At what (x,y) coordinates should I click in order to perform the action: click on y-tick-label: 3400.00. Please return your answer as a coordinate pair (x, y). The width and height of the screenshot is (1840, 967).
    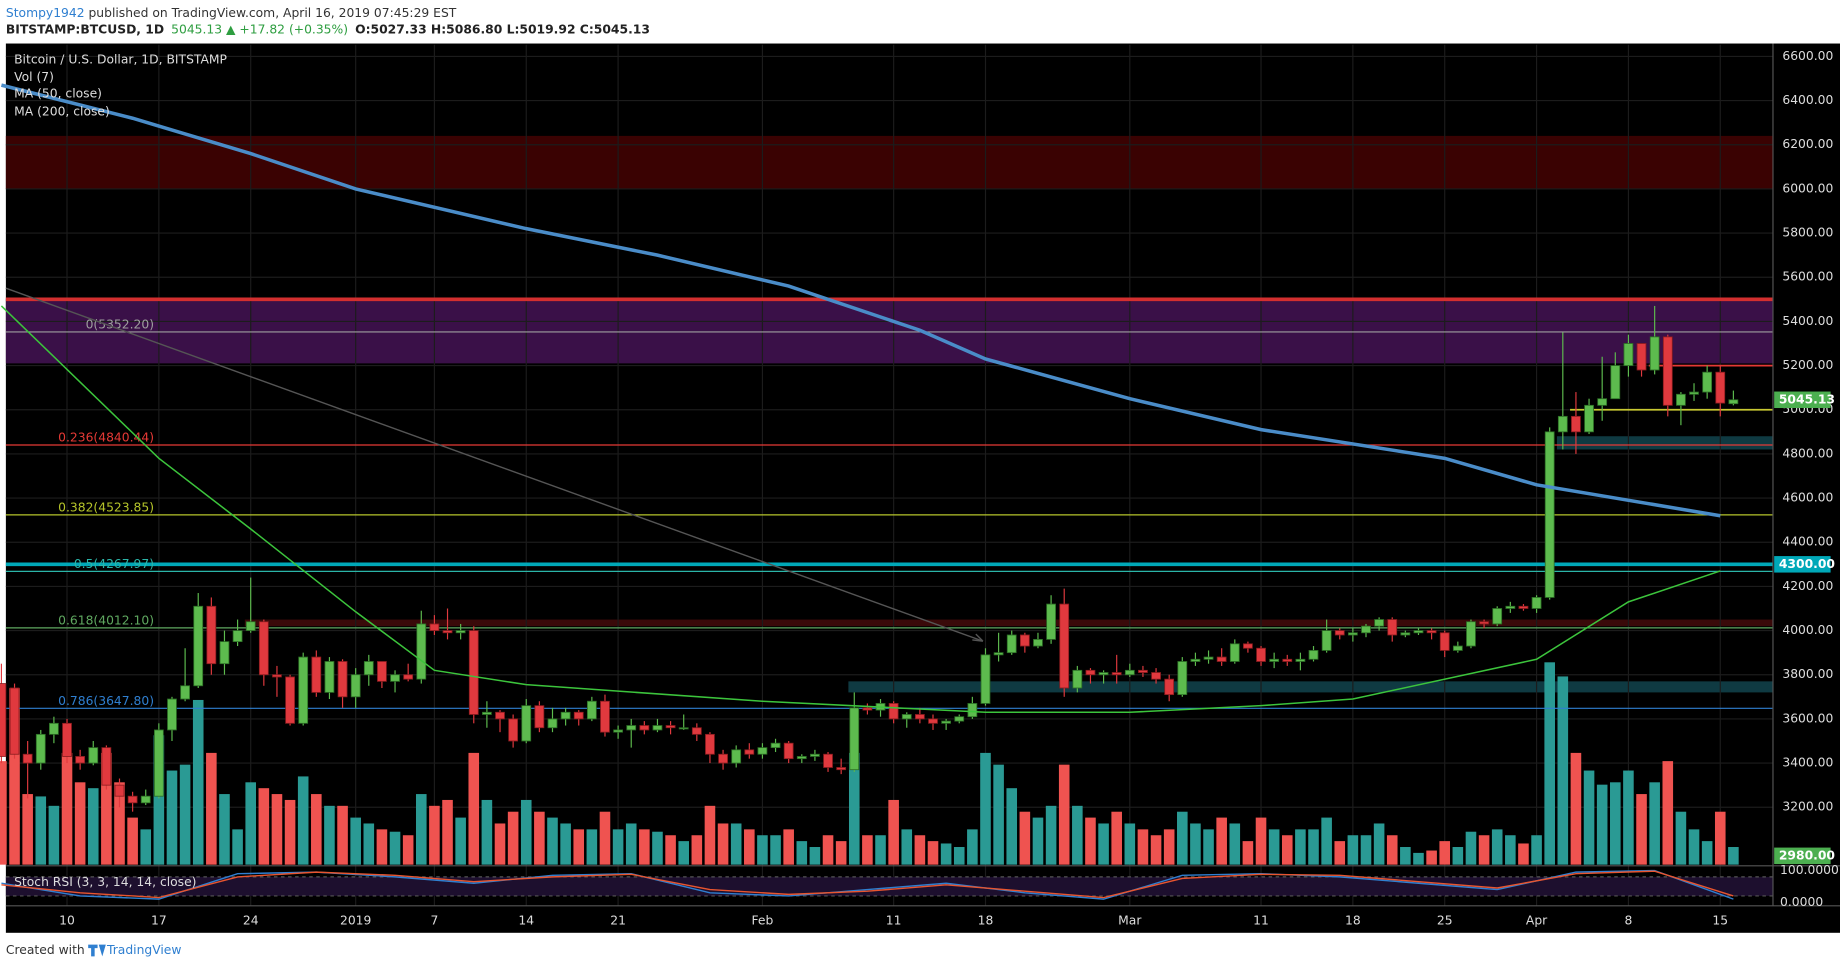
    Looking at the image, I should click on (1807, 763).